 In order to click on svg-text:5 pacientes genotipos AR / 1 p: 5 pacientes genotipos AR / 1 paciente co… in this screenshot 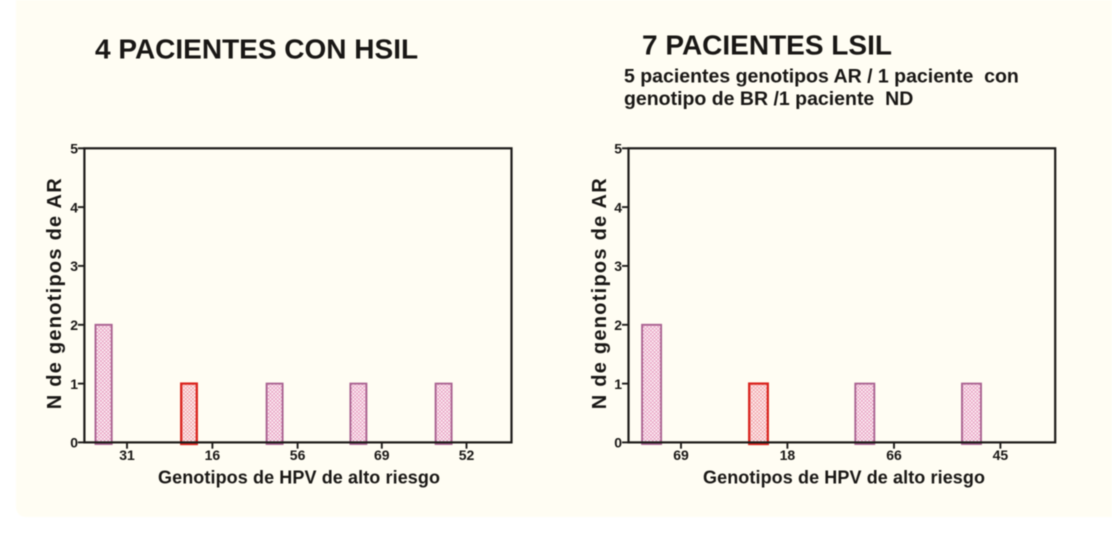, I will do `click(821, 76)`.